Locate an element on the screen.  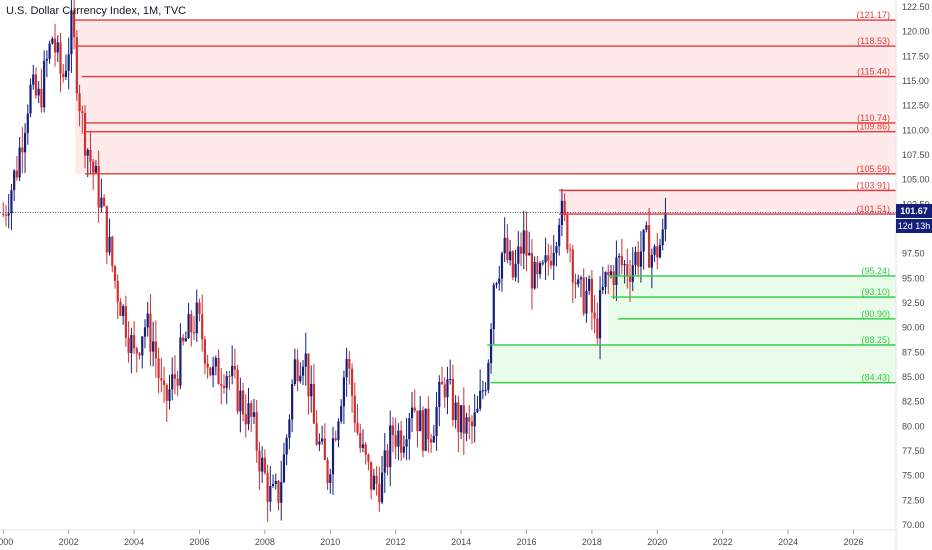
resistance-level-label: (109.86) is located at coordinates (873, 127).